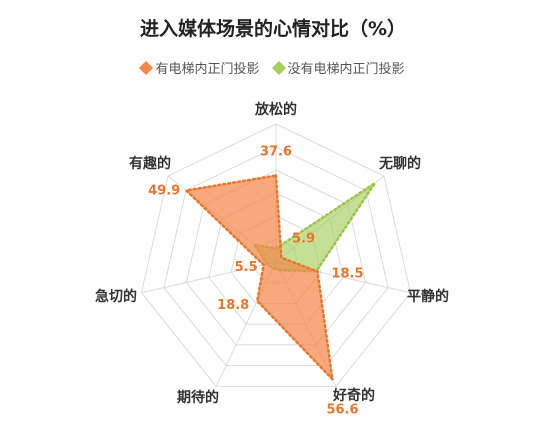 The height and width of the screenshot is (446, 546). Describe the element at coordinates (428, 296) in the screenshot. I see `axis-label: 平静的` at that location.